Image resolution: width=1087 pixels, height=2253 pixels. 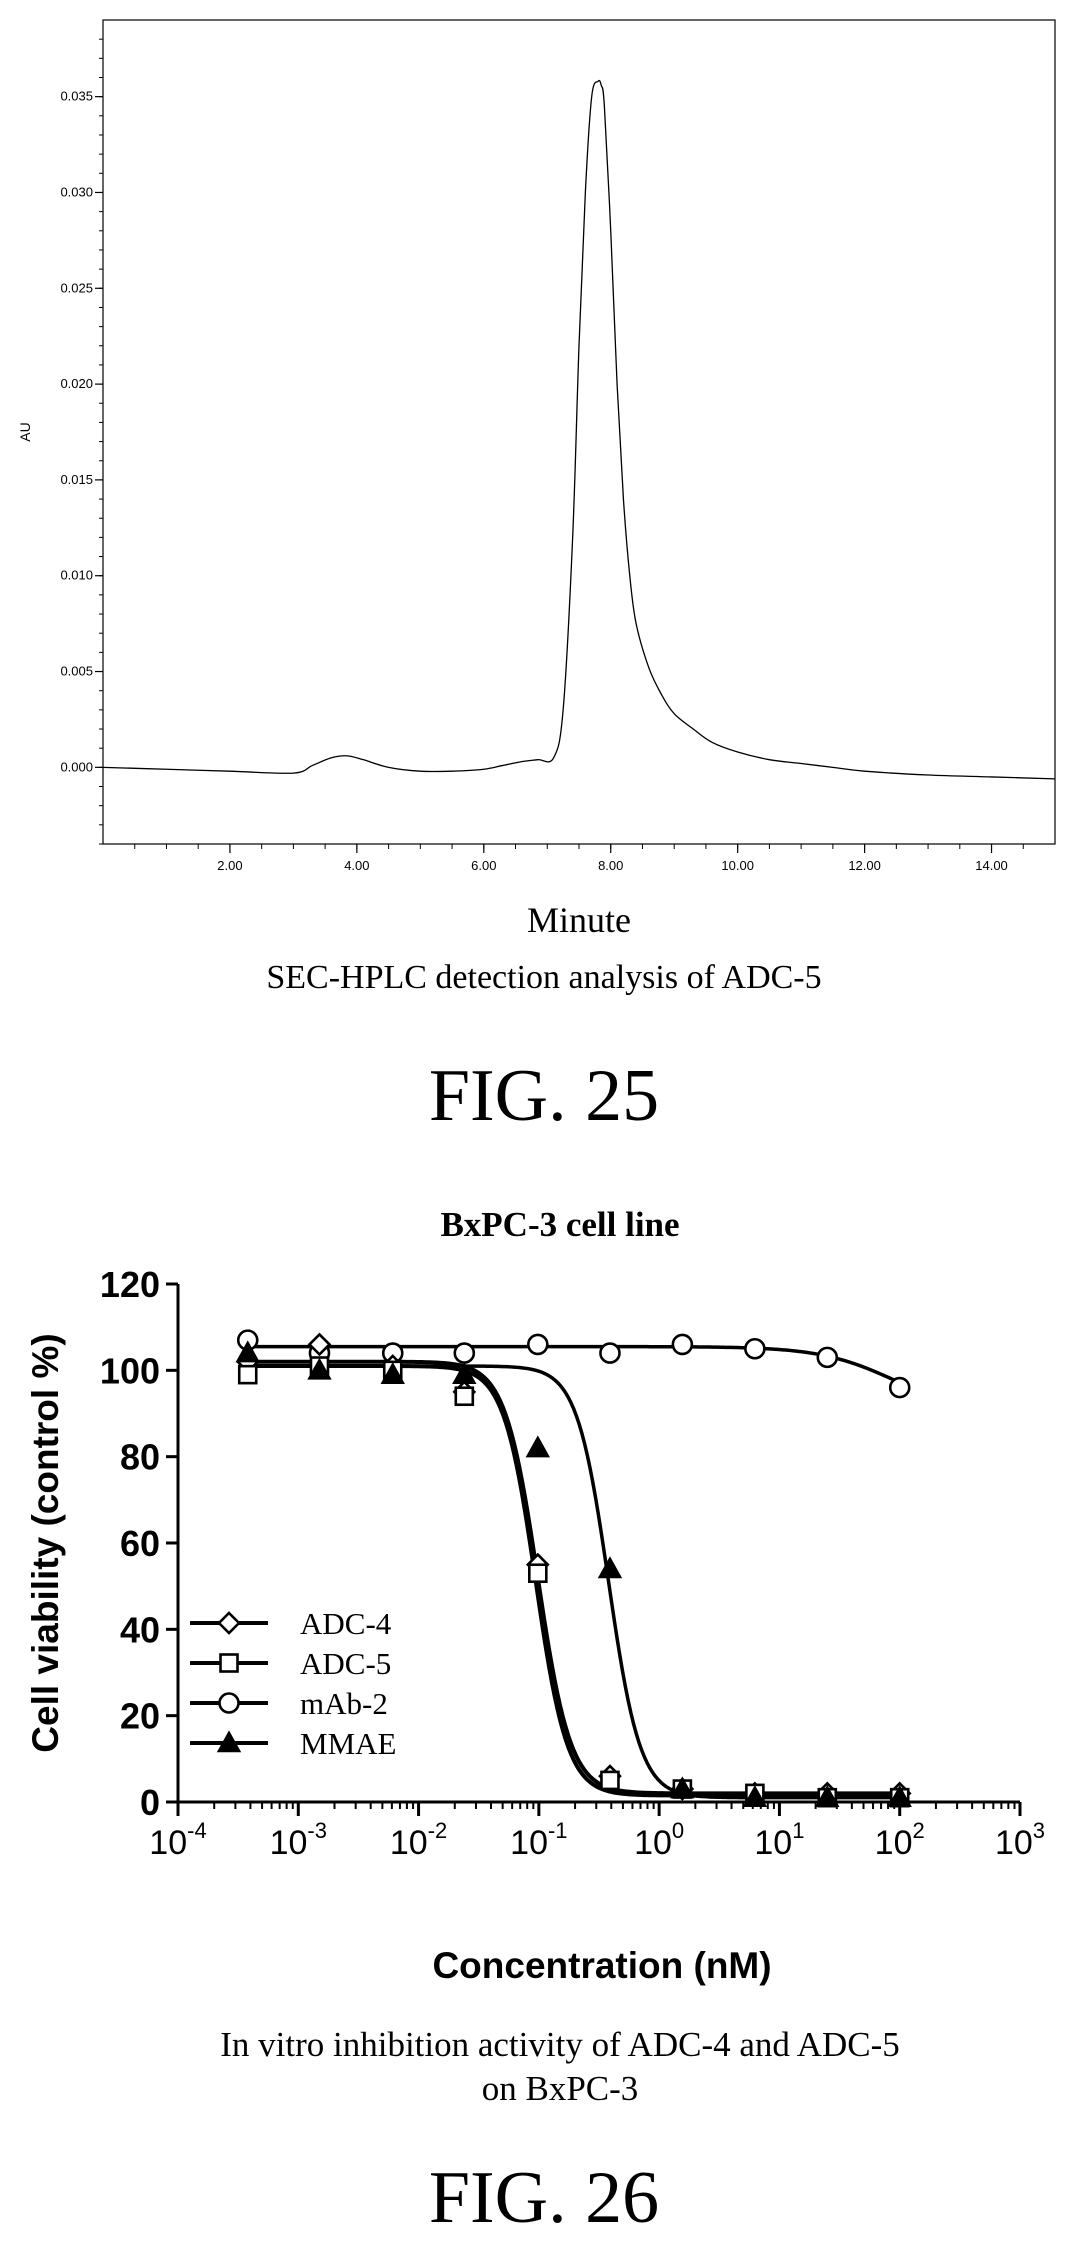 I want to click on chart2-x-tick-label: 10³, so click(x=1020, y=1840).